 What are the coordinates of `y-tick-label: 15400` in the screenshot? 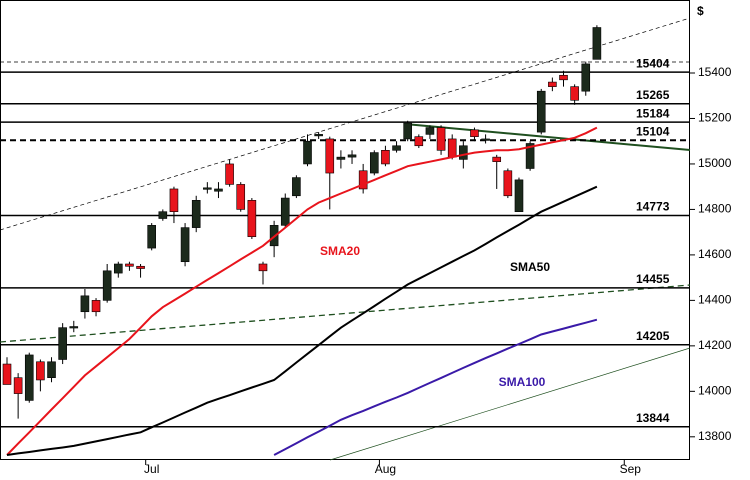 It's located at (715, 72).